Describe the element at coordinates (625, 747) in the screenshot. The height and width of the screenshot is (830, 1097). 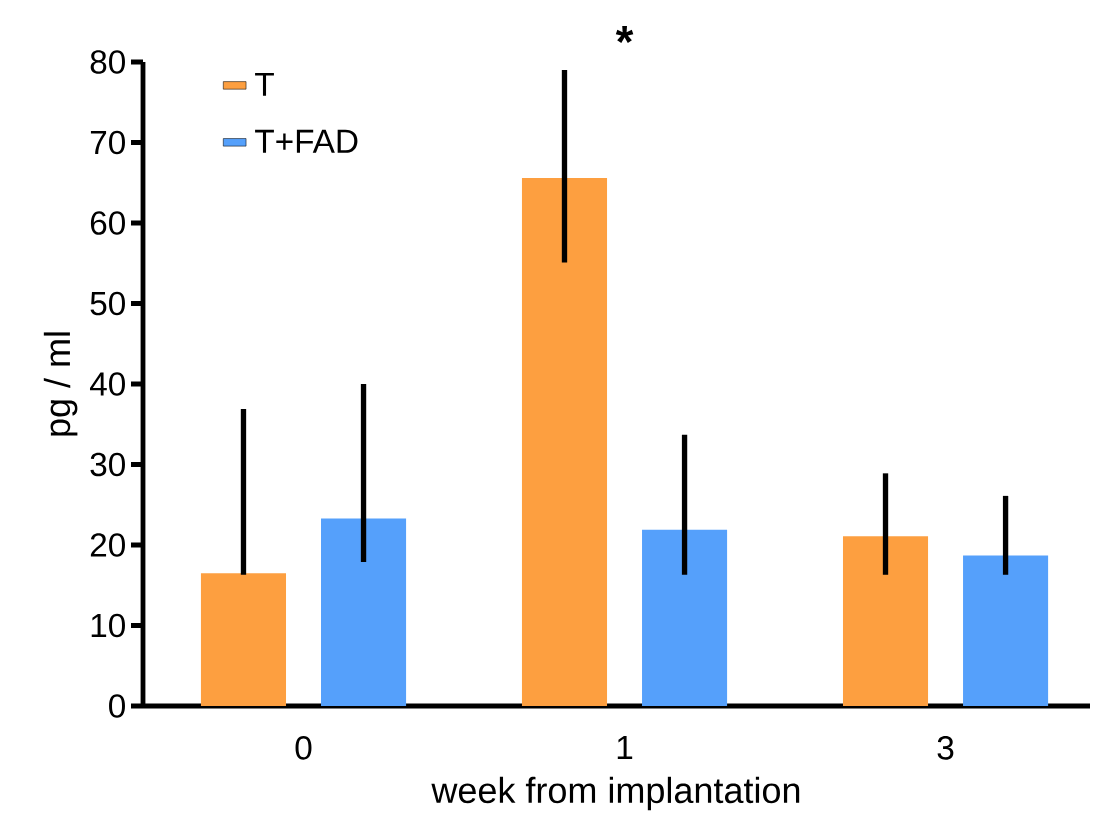
I see `x-tick-label: 1` at that location.